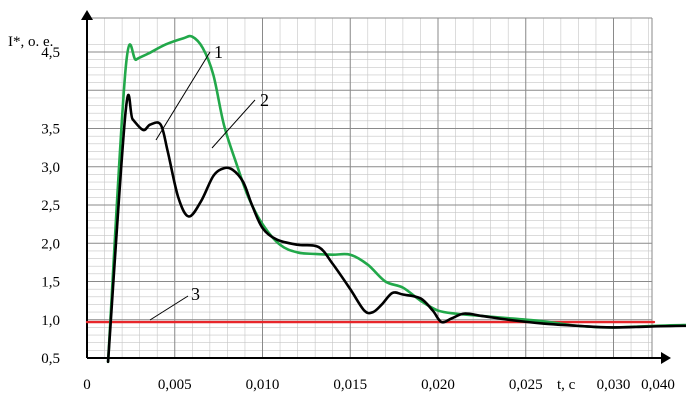  What do you see at coordinates (526, 385) in the screenshot?
I see `x-tick-label: 0,025` at bounding box center [526, 385].